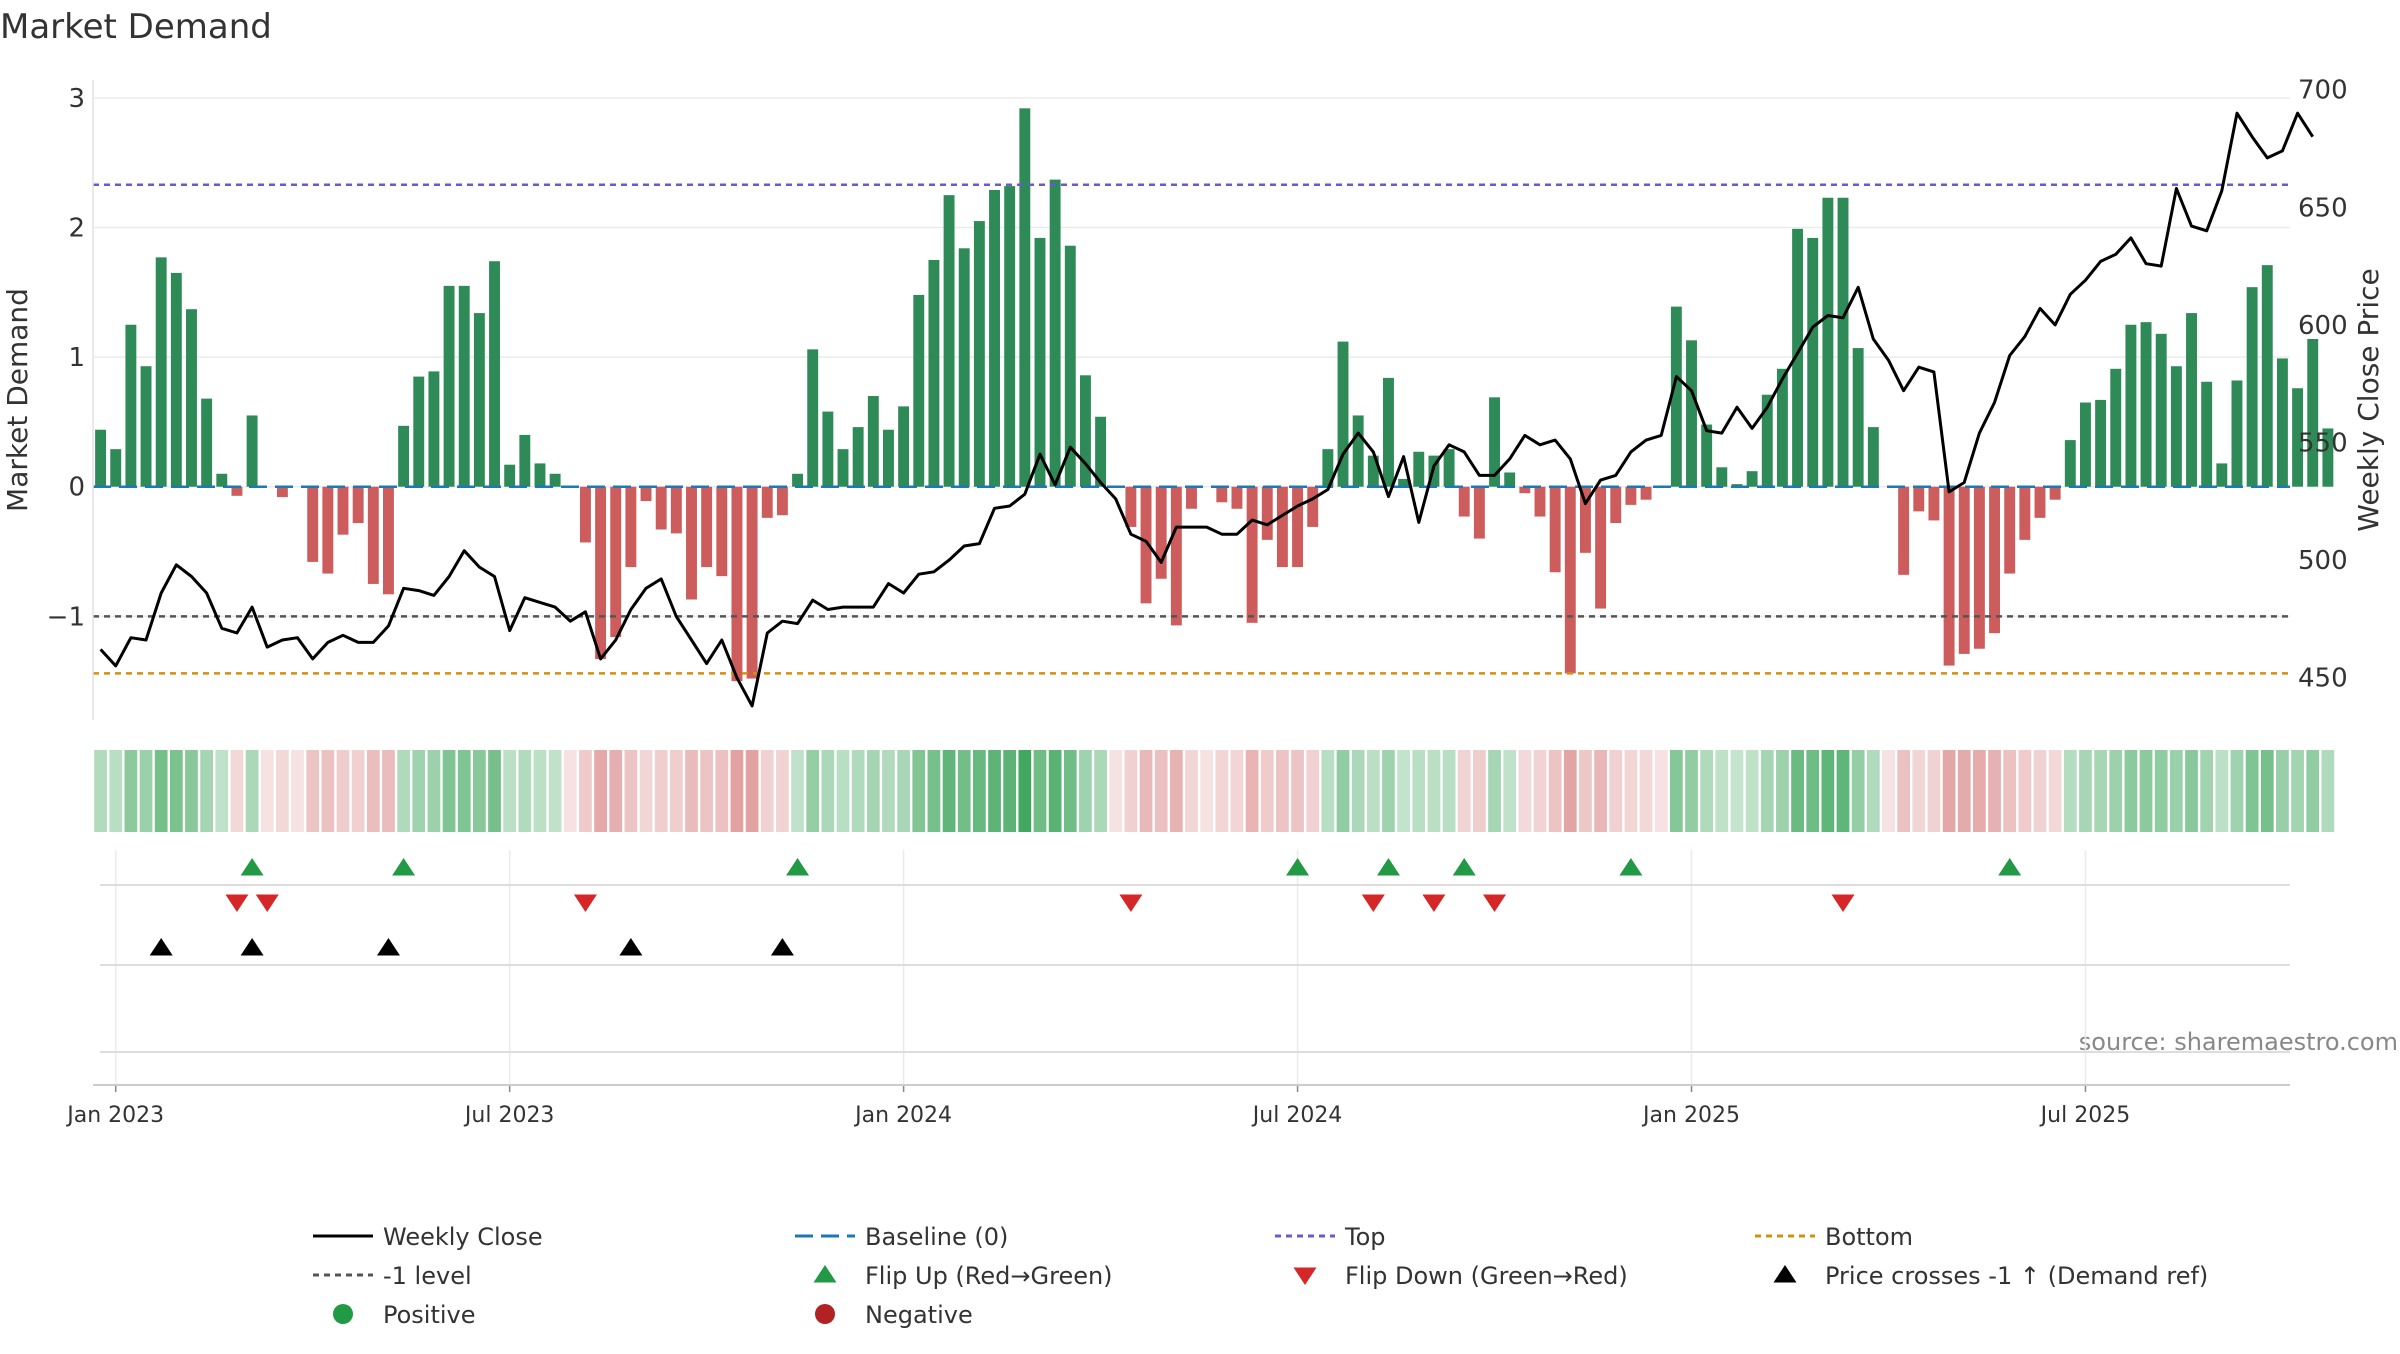 The width and height of the screenshot is (2400, 1354). What do you see at coordinates (2323, 561) in the screenshot?
I see `y2-tick-label: 500` at bounding box center [2323, 561].